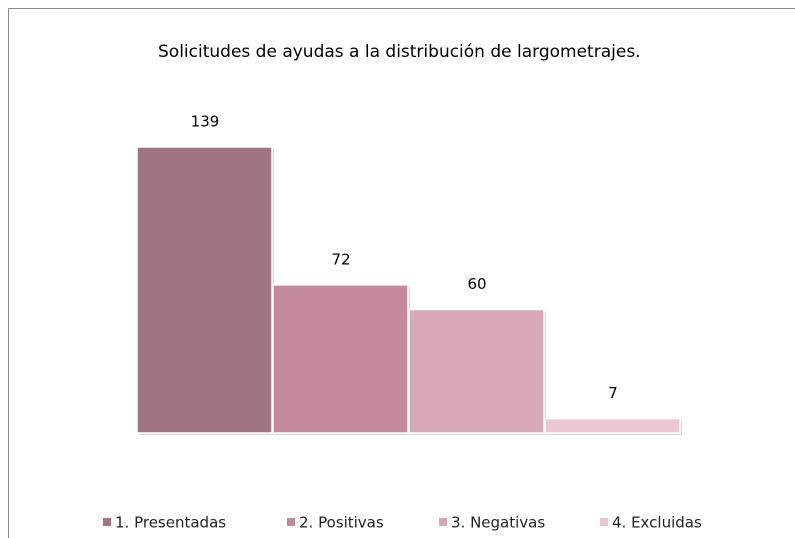 The width and height of the screenshot is (795, 538). What do you see at coordinates (170, 523) in the screenshot?
I see `legend-label: 1. Presentadas` at bounding box center [170, 523].